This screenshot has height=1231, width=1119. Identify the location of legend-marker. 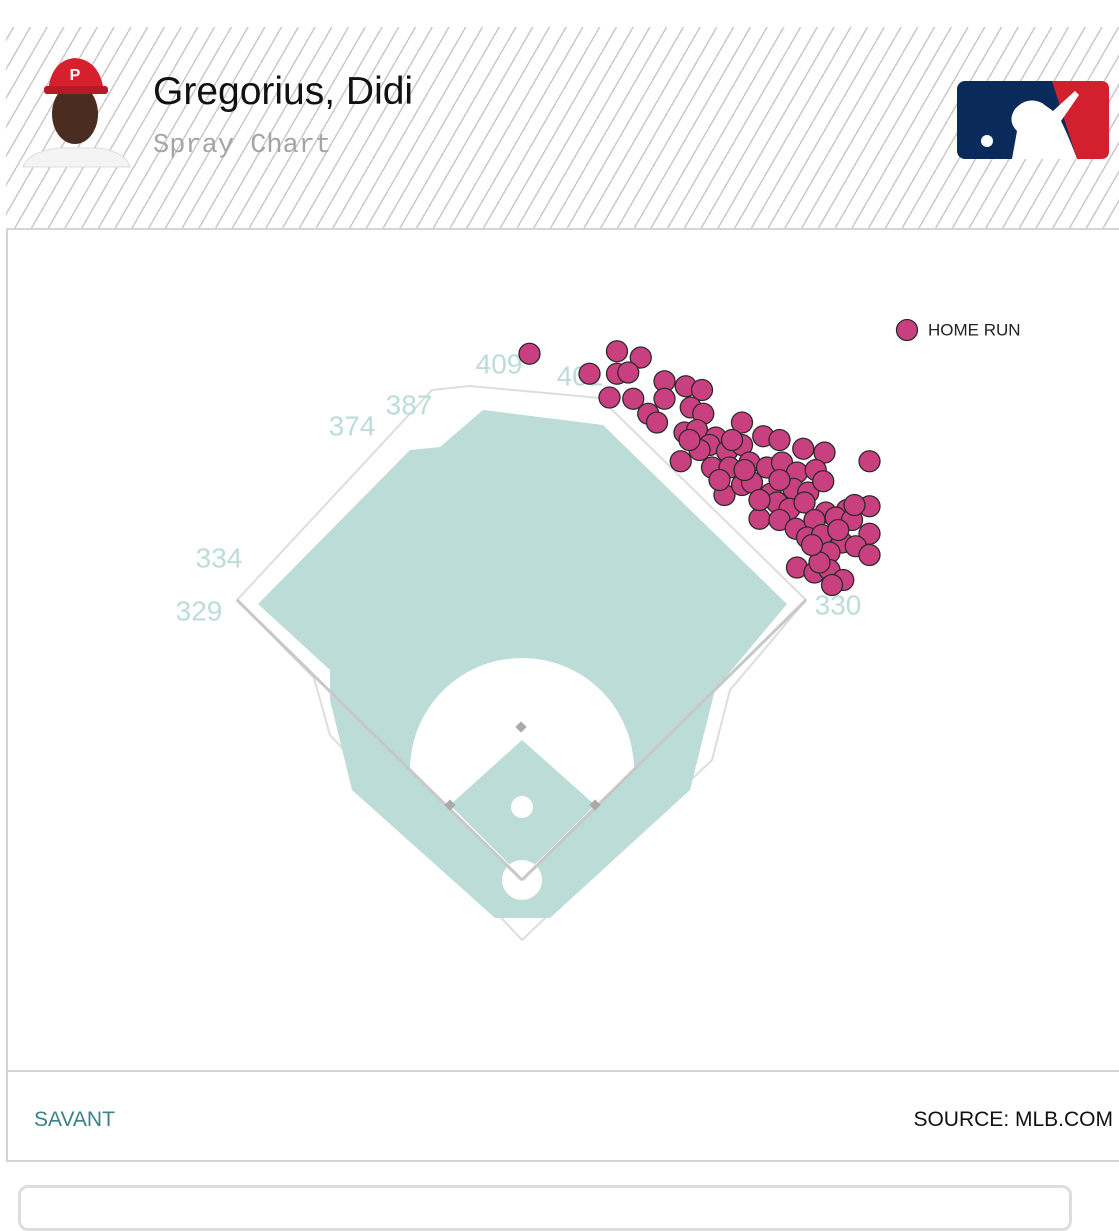
(907, 330).